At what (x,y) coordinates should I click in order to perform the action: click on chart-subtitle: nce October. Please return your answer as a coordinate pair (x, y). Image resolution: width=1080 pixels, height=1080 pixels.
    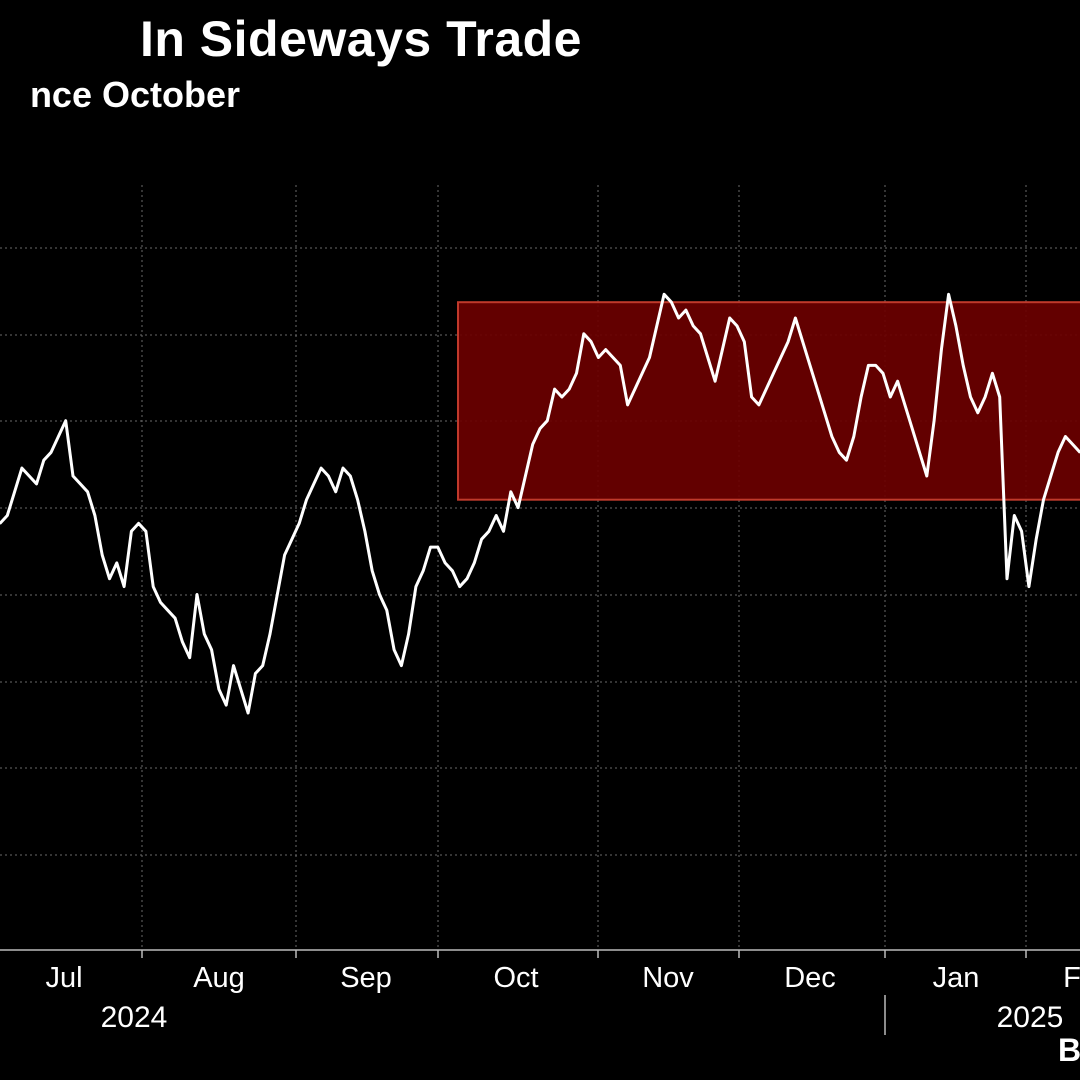
    Looking at the image, I should click on (540, 97).